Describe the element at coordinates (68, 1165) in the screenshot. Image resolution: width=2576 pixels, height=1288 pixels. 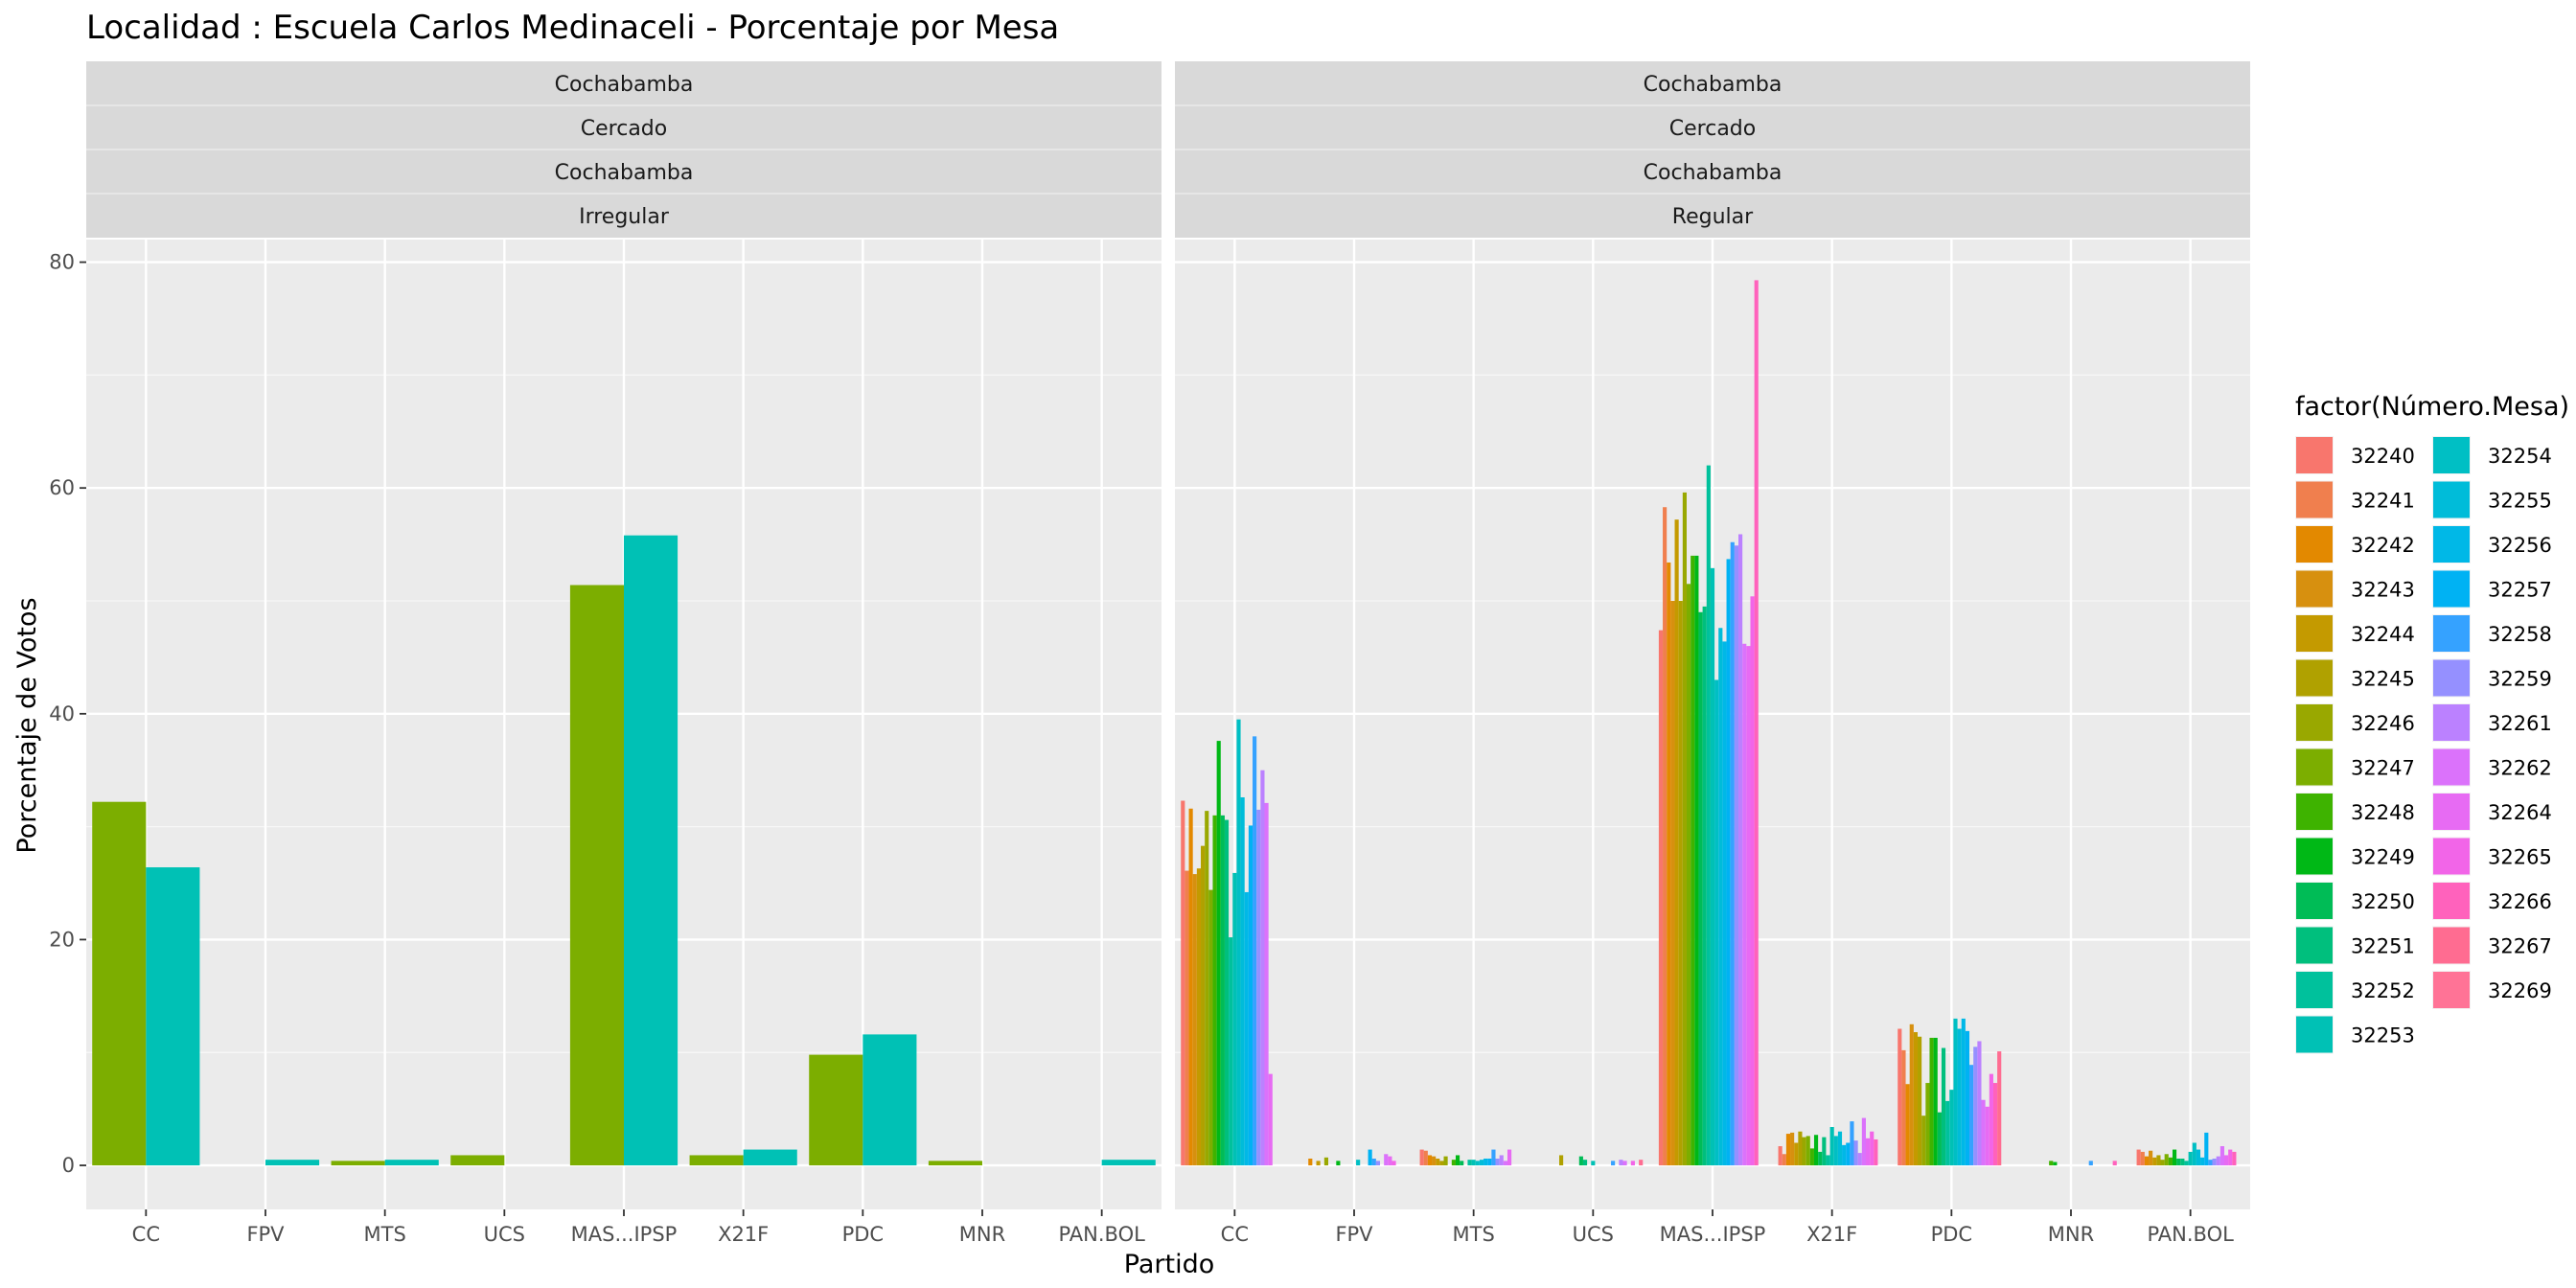
I see `y-tick-label: 0` at that location.